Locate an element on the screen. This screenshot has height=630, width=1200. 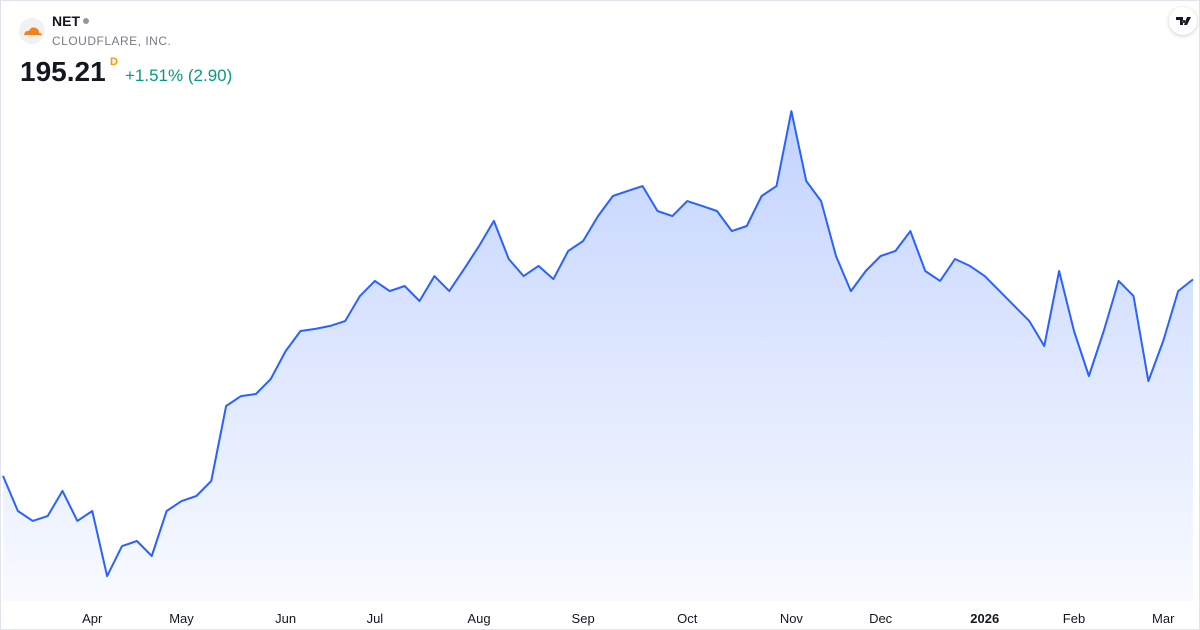
change: +1.51% (2.90) is located at coordinates (179, 75).